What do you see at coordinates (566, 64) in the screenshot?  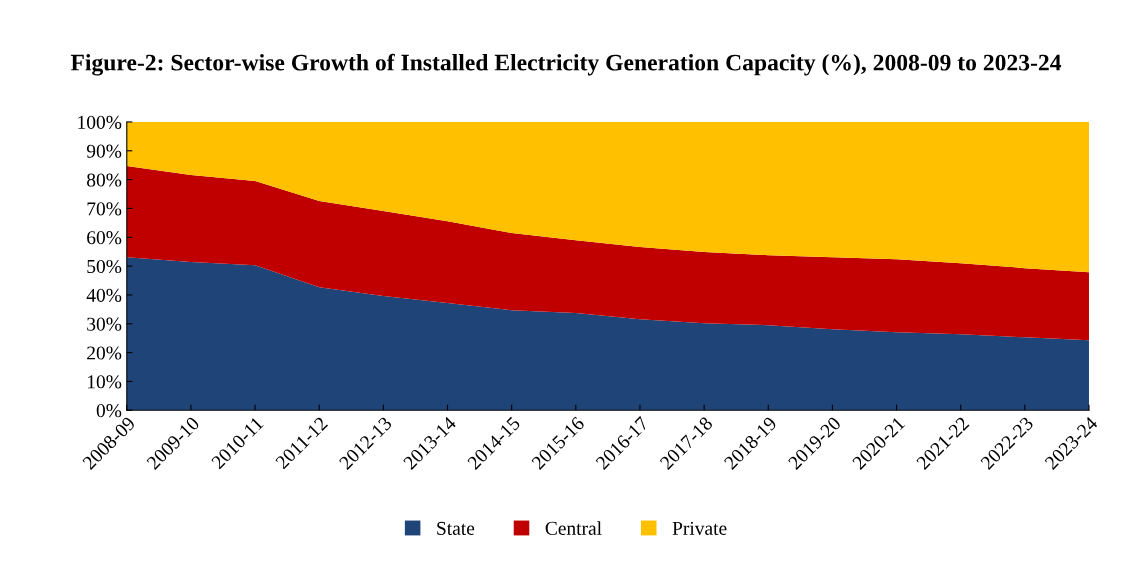 I see `chart-title: Figure-2: Sector-wise Growth of Installed Electricity Generation Capacity (%), 2008-09 to 2023-24` at bounding box center [566, 64].